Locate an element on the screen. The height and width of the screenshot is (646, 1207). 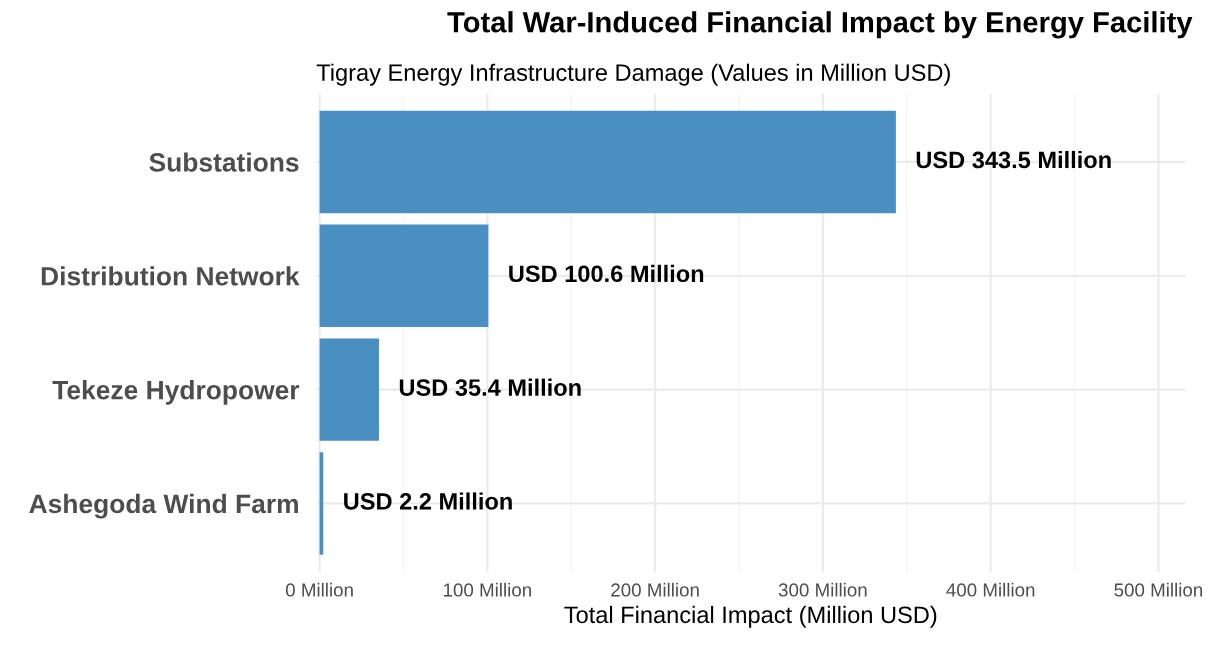
y-tick-label: Substations is located at coordinates (224, 162).